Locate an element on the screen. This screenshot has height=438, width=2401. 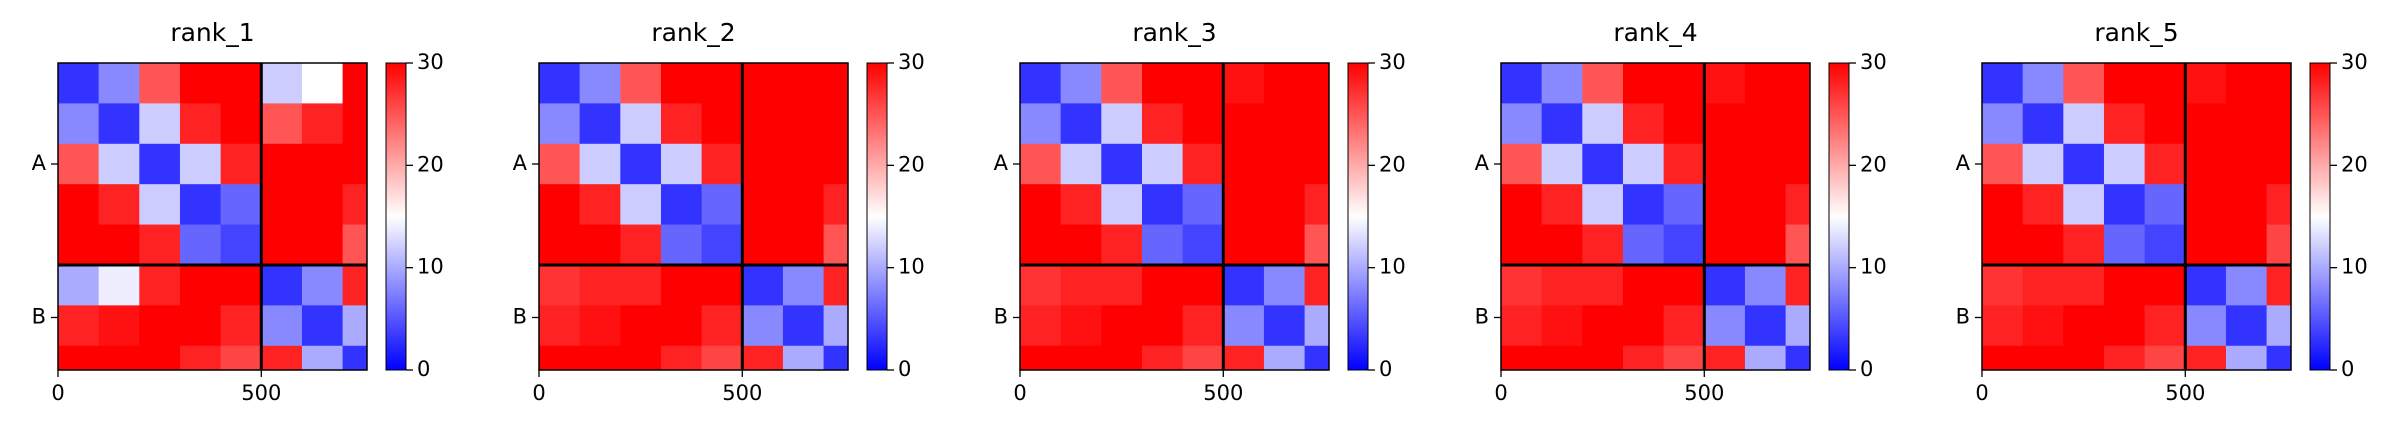
colorbar-tick-label: 30 is located at coordinates (1873, 62).